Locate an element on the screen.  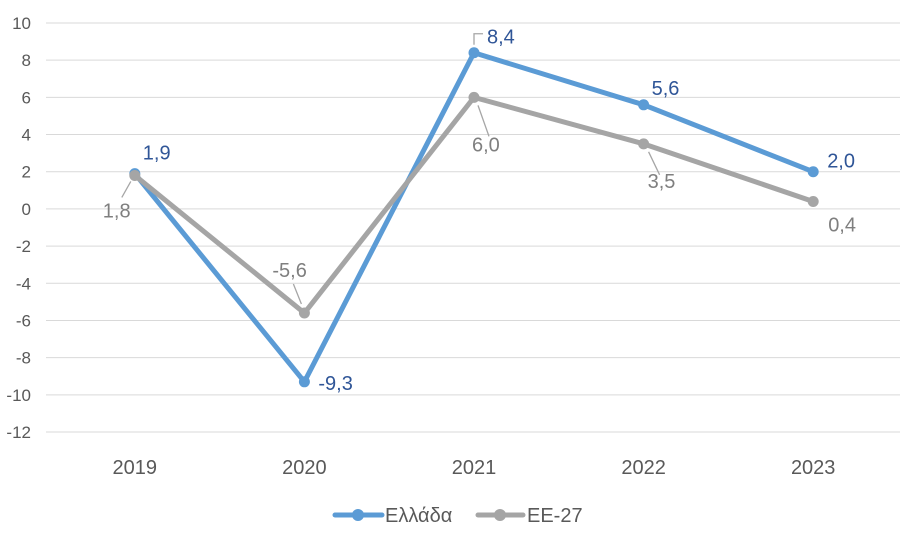
x-axis-tick-label: 2019 is located at coordinates (135, 468).